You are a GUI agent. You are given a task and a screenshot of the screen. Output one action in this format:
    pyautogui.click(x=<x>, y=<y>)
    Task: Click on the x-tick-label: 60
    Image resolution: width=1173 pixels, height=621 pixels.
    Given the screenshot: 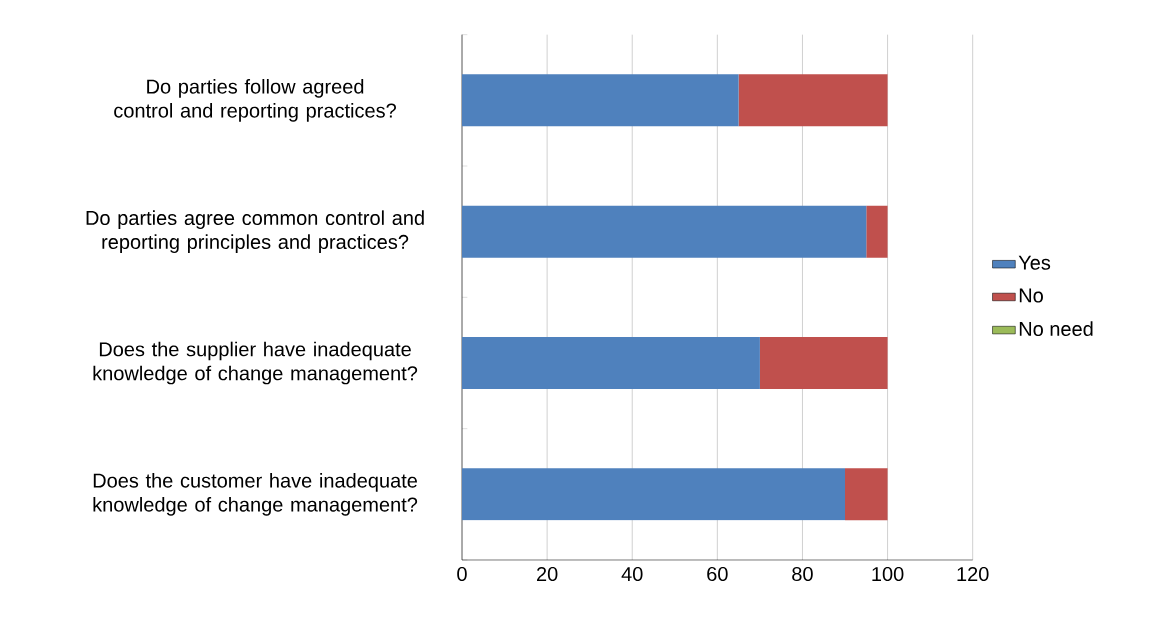 What is the action you would take?
    pyautogui.click(x=717, y=574)
    